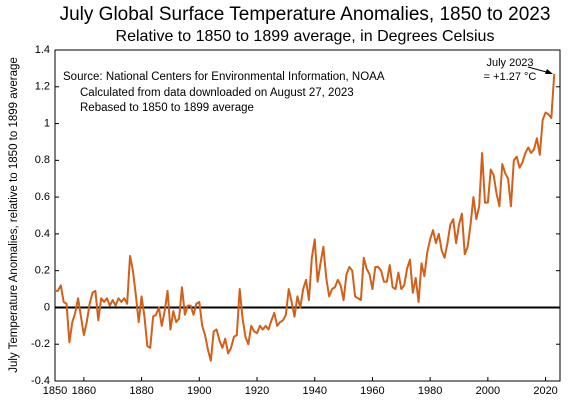 The height and width of the screenshot is (406, 583). What do you see at coordinates (42, 197) in the screenshot?
I see `y-tick-label: 0.6` at bounding box center [42, 197].